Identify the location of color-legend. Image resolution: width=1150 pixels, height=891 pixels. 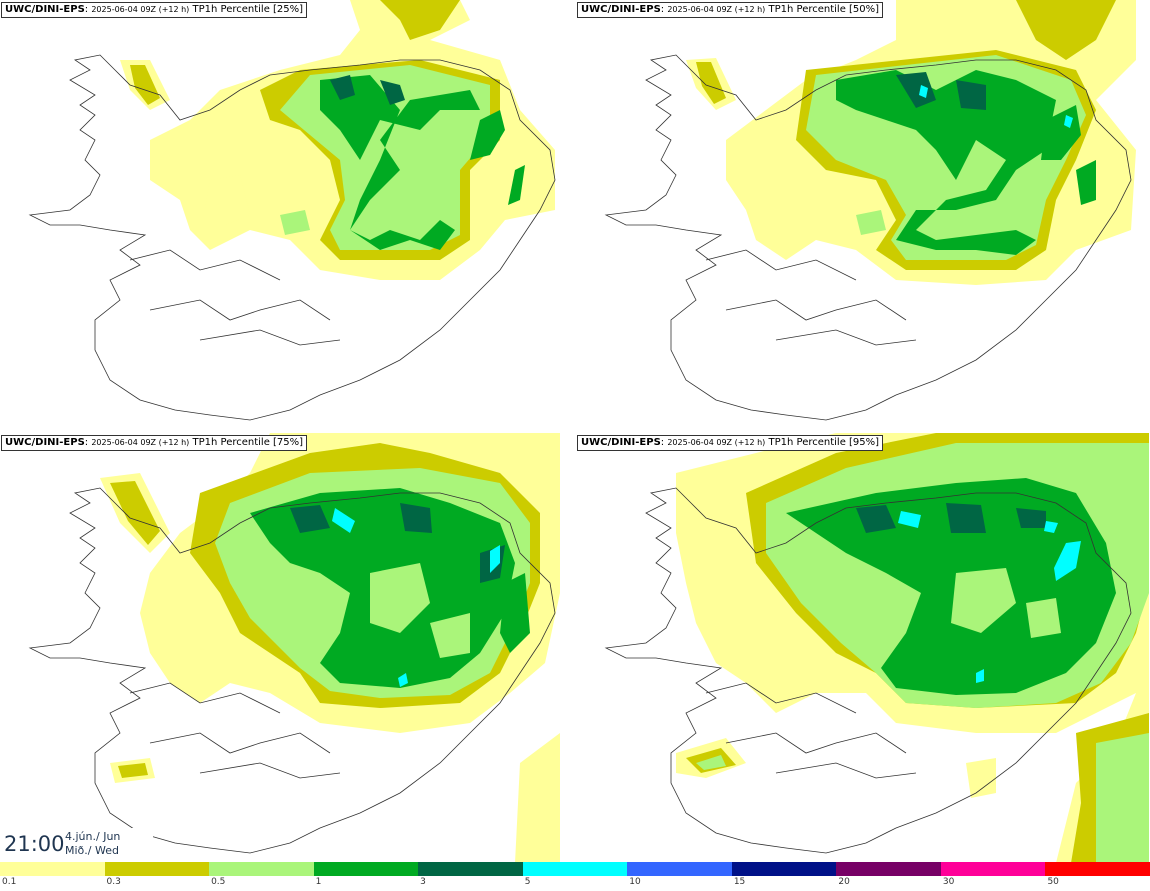
(575, 869).